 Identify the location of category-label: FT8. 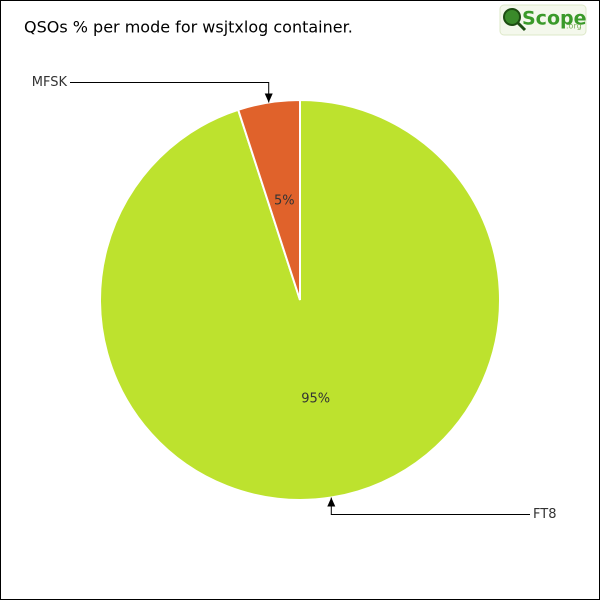
(544, 514).